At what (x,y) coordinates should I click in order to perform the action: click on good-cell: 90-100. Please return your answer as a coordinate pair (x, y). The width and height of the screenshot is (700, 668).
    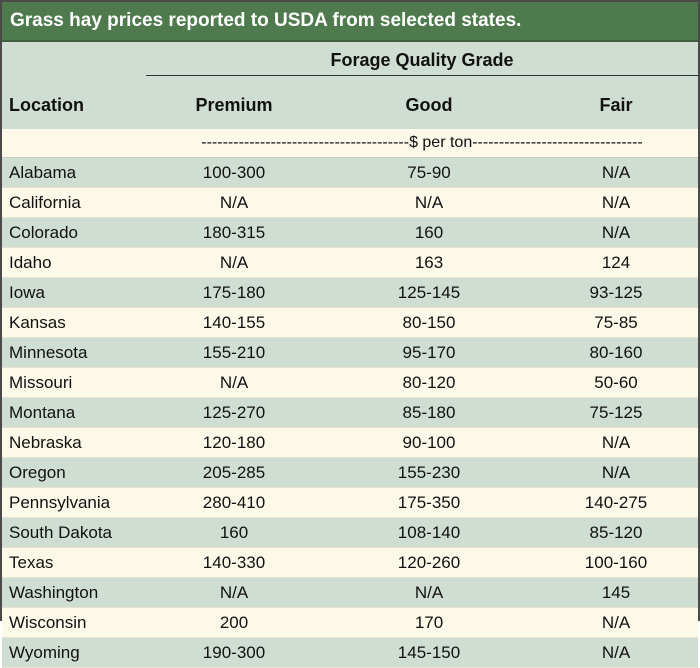
    Looking at the image, I should click on (429, 442).